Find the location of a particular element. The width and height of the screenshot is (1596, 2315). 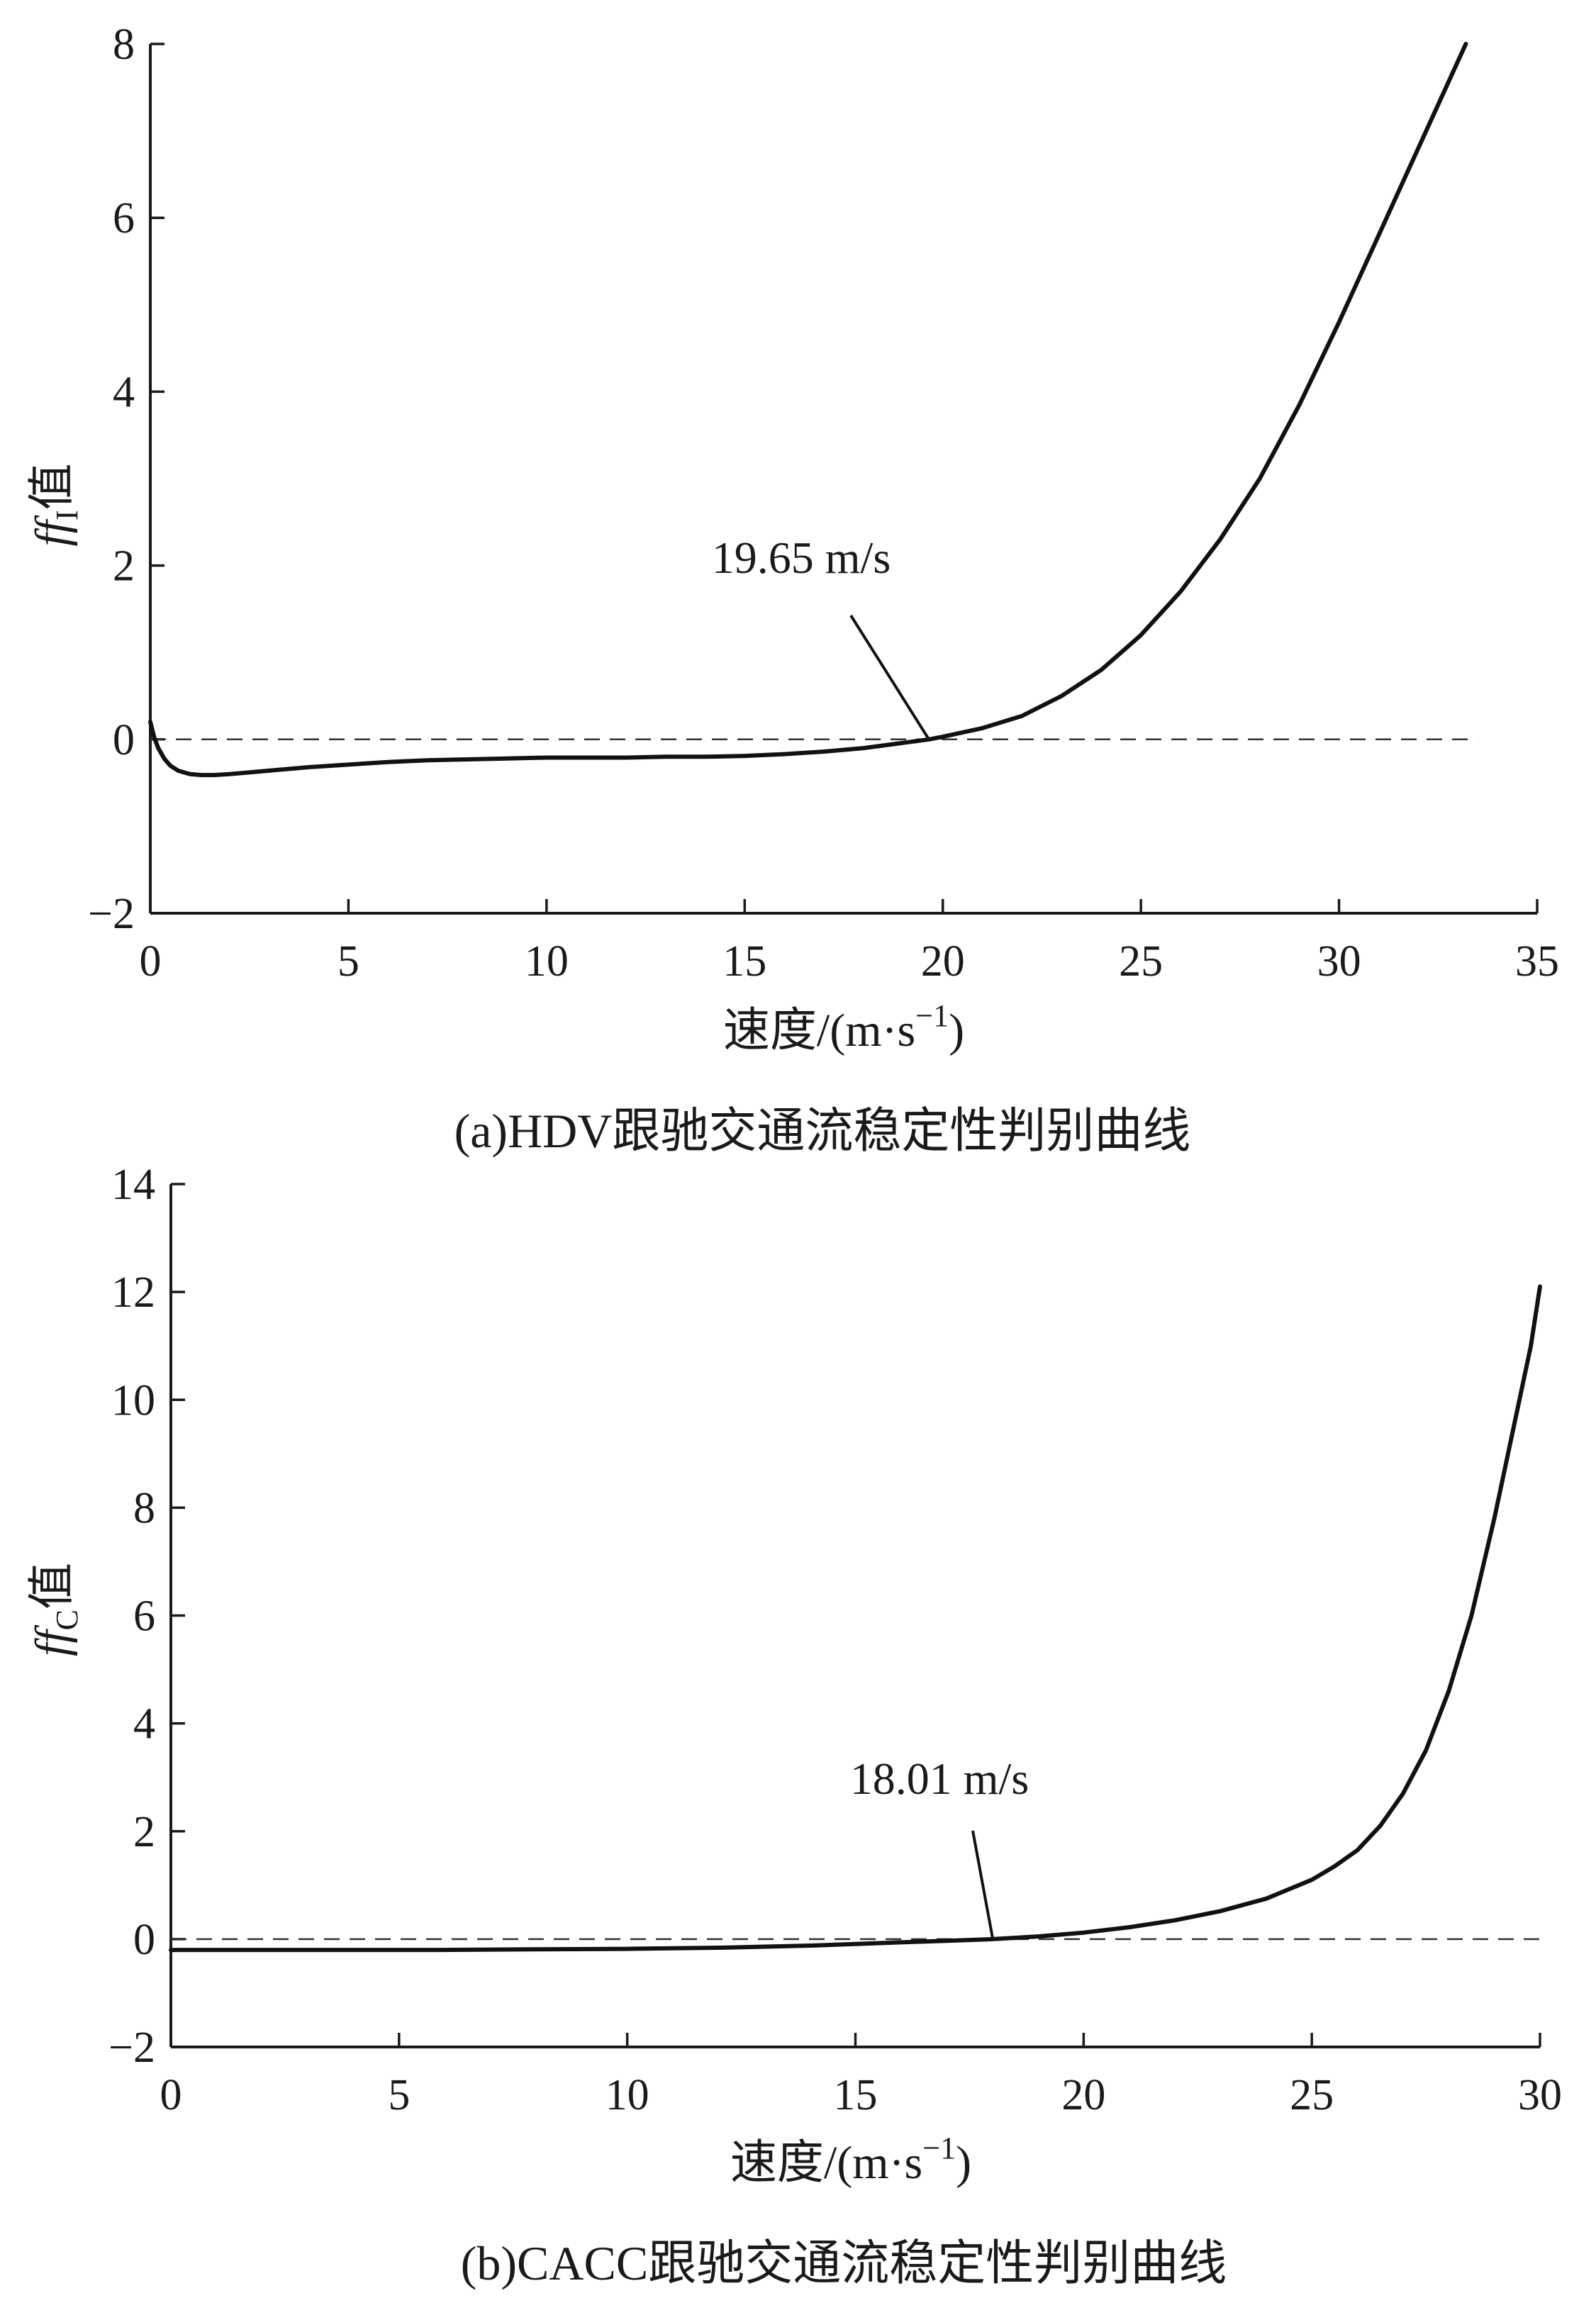

chart-hdv-y-tick-label: 4 is located at coordinates (124, 392).